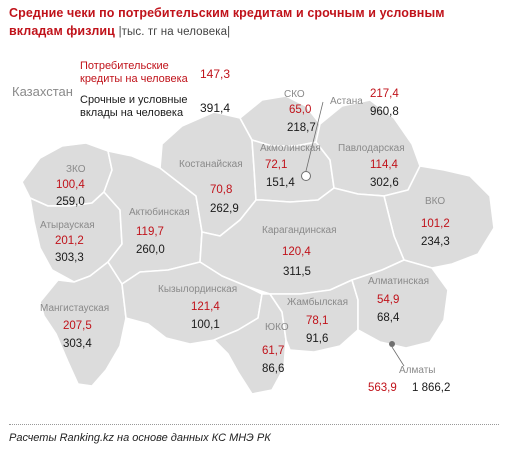  What do you see at coordinates (301, 128) in the screenshot?
I see `deposits-sko: 218,7` at bounding box center [301, 128].